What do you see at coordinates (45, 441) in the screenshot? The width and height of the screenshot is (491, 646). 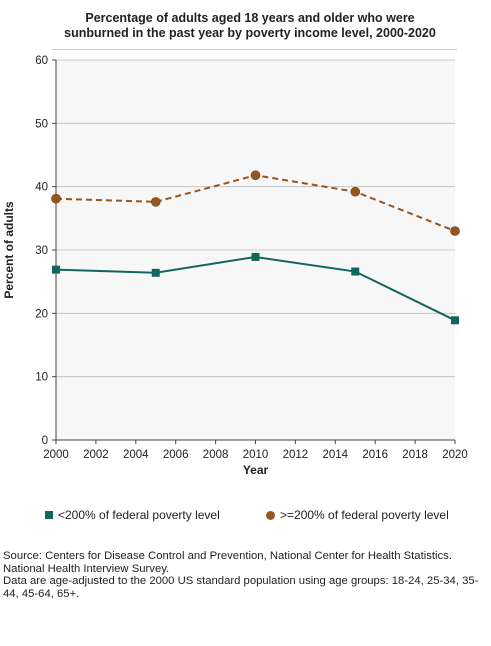 I see `y-tick-label: 0` at bounding box center [45, 441].